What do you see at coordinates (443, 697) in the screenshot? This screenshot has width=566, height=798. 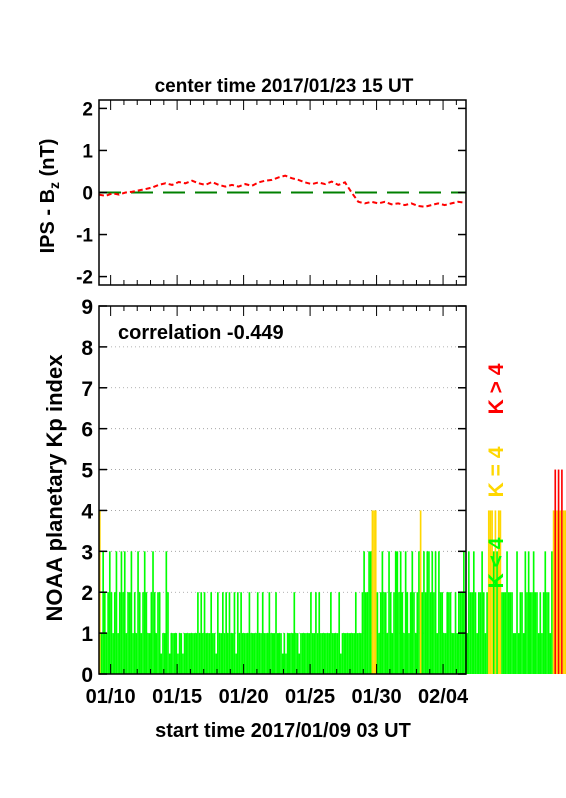 I see `kp-xtick-label: 02/04` at bounding box center [443, 697].